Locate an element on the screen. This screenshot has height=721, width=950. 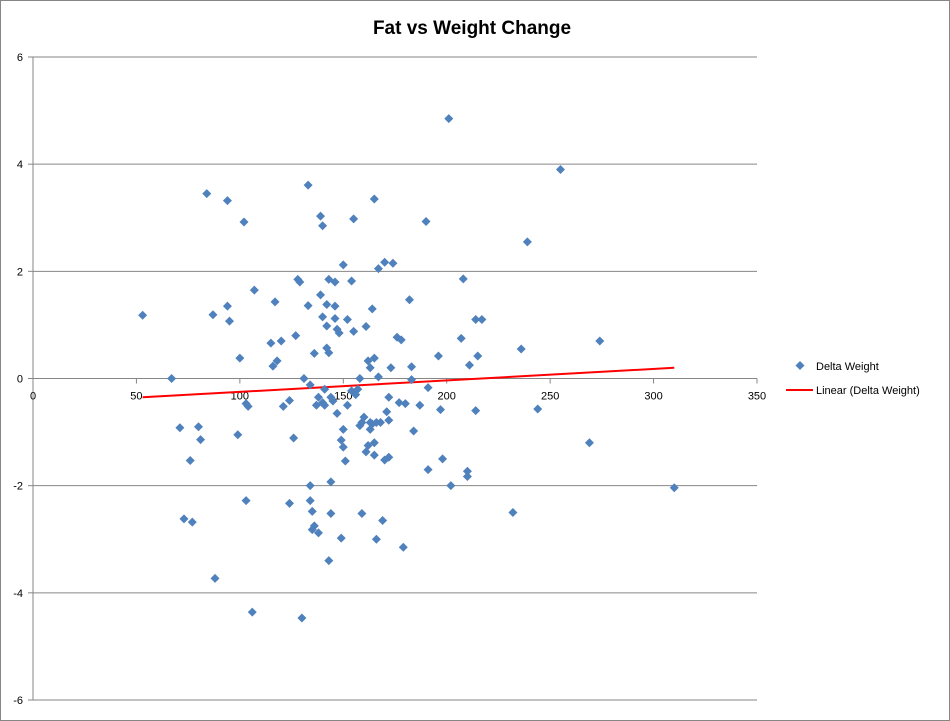
y-tick-label: 0 is located at coordinates (20, 380).